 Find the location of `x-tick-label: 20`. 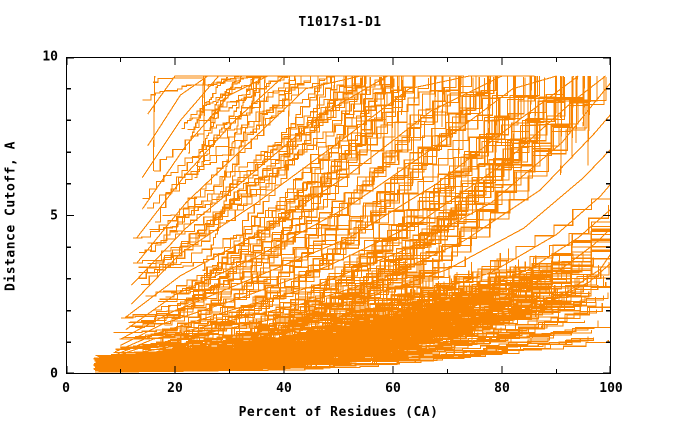

x-tick-label: 20 is located at coordinates (175, 388).